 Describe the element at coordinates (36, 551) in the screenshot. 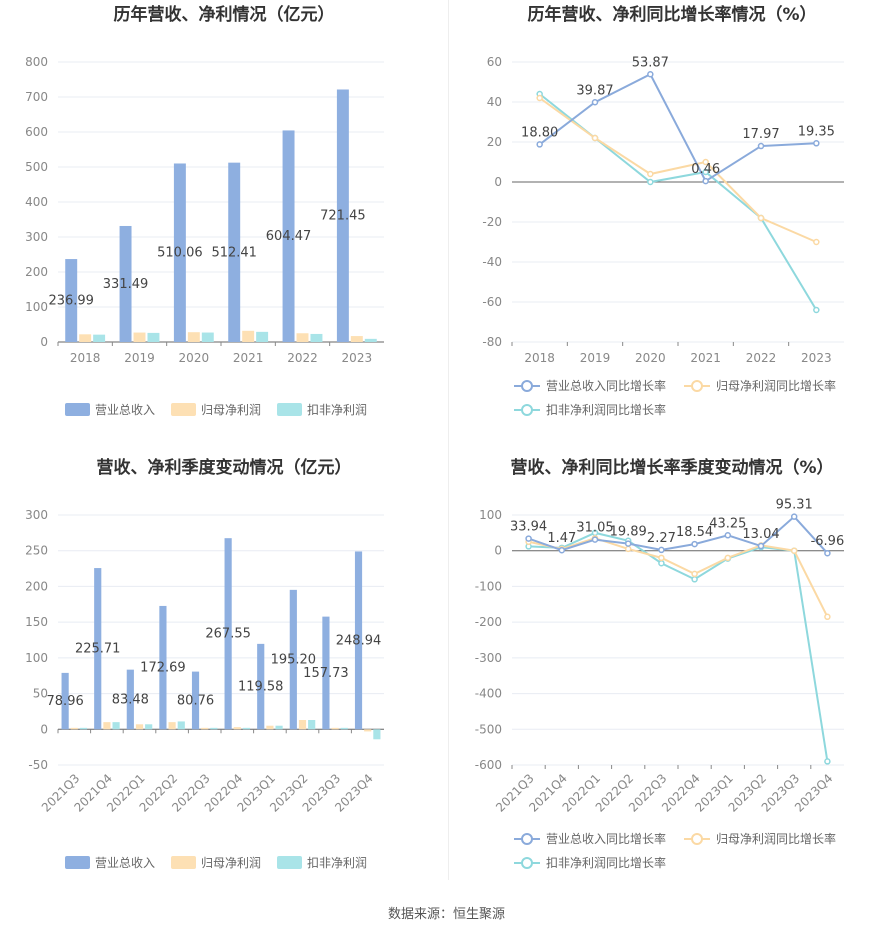

I see `y-tick-label: 250` at that location.